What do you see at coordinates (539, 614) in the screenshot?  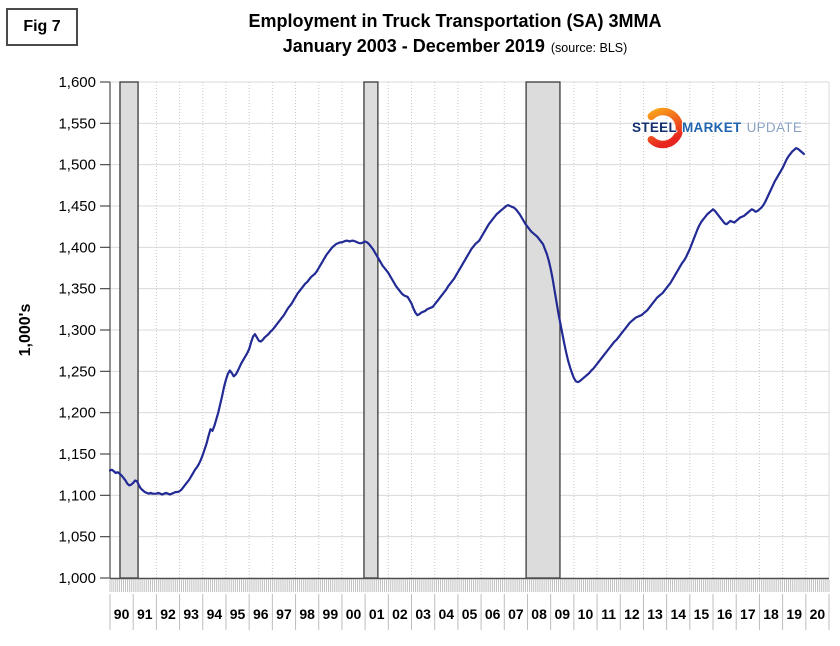 I see `x-tick-label: 08` at bounding box center [539, 614].